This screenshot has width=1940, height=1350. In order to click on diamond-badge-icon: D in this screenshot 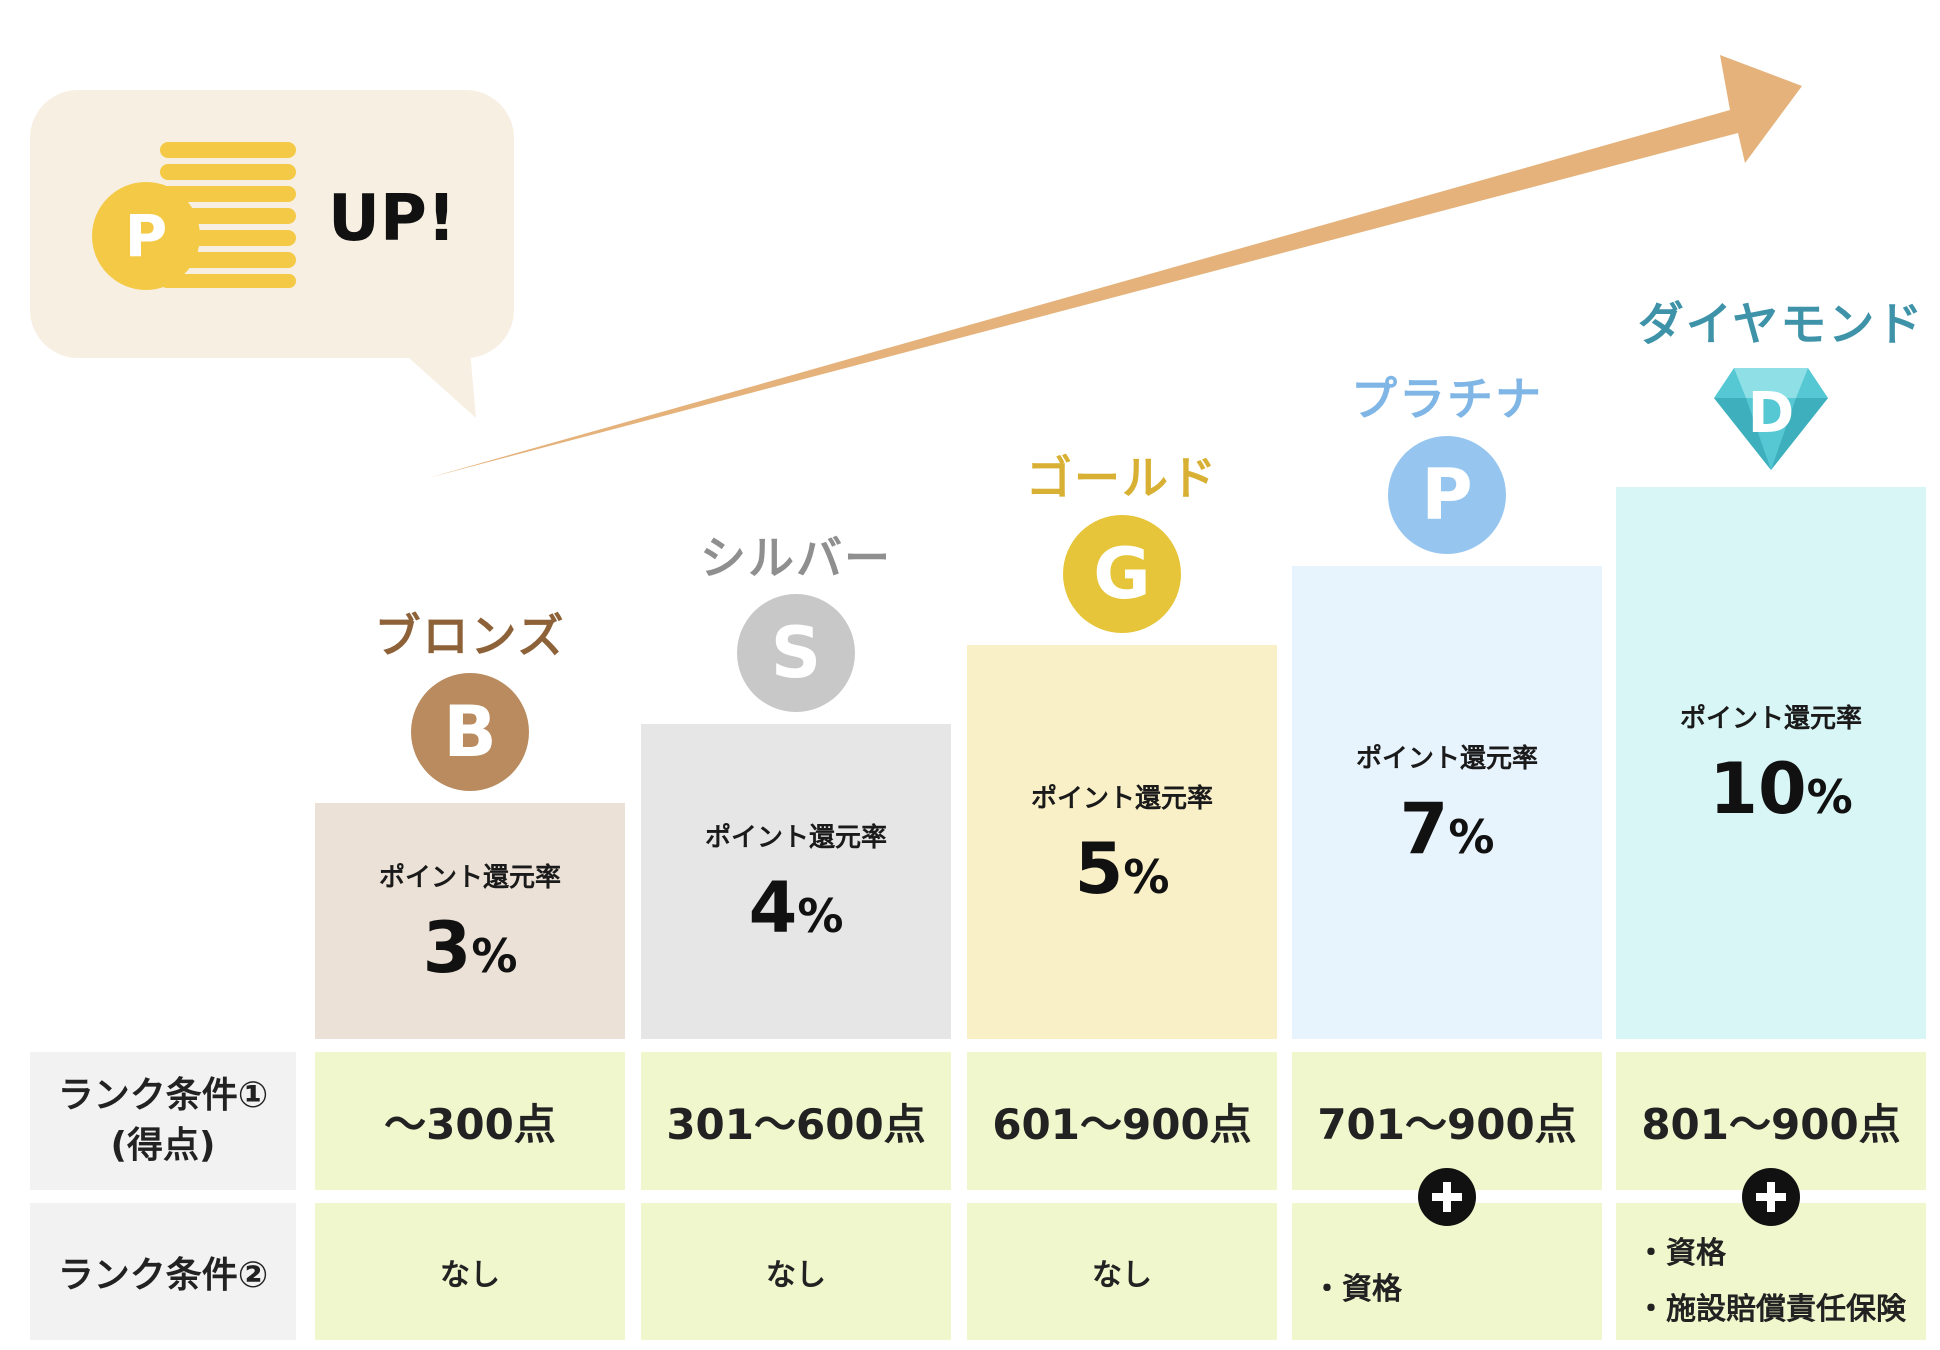, I will do `click(1771, 419)`.